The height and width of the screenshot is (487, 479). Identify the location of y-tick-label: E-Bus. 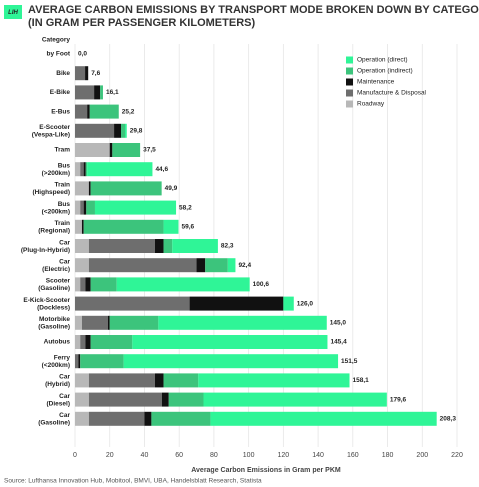
(60, 111).